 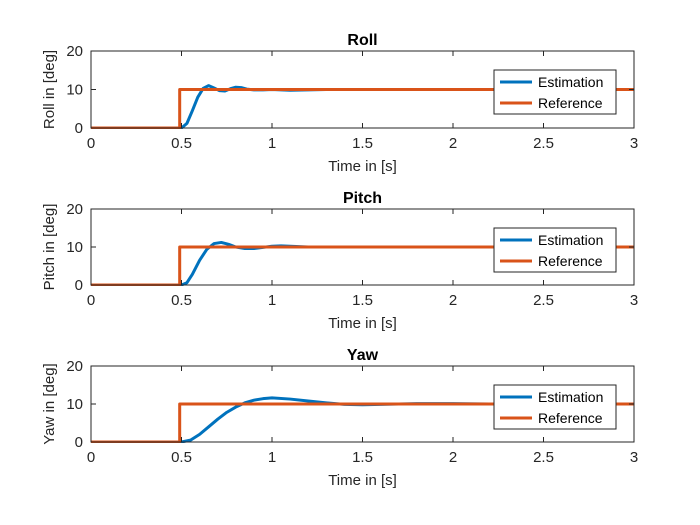 I want to click on chart-title: Pitch, so click(x=362, y=198).